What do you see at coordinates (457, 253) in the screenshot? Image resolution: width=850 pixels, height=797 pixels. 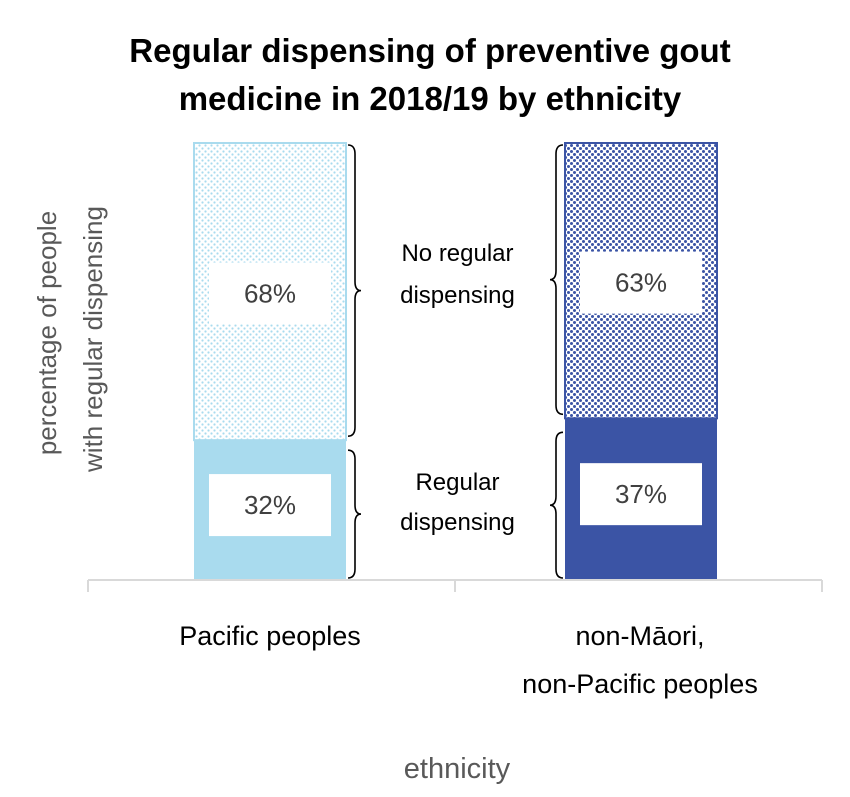 I see `annotation-no-regular-line-1: No regular` at bounding box center [457, 253].